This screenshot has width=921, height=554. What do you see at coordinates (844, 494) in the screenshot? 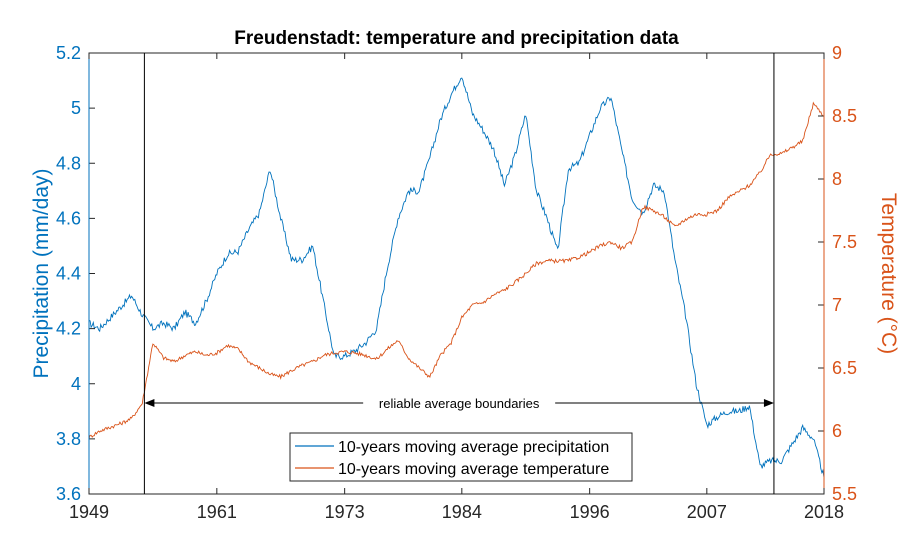
I see `right-tick-label: 5.5` at bounding box center [844, 494].